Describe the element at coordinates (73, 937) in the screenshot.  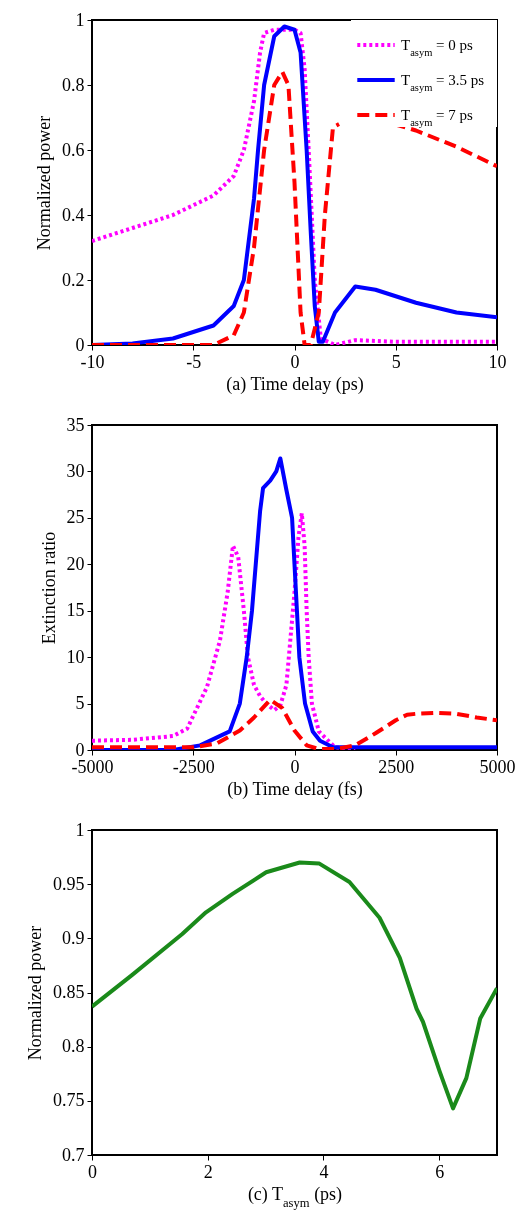
I see `y-tick-label: 0.9` at that location.